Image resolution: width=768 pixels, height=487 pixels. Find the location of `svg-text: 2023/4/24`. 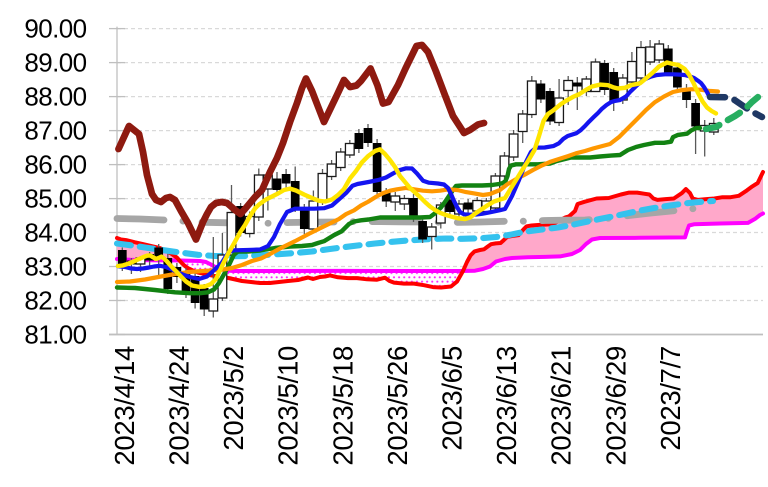

svg-text: 2023/4/24 is located at coordinates (179, 406).